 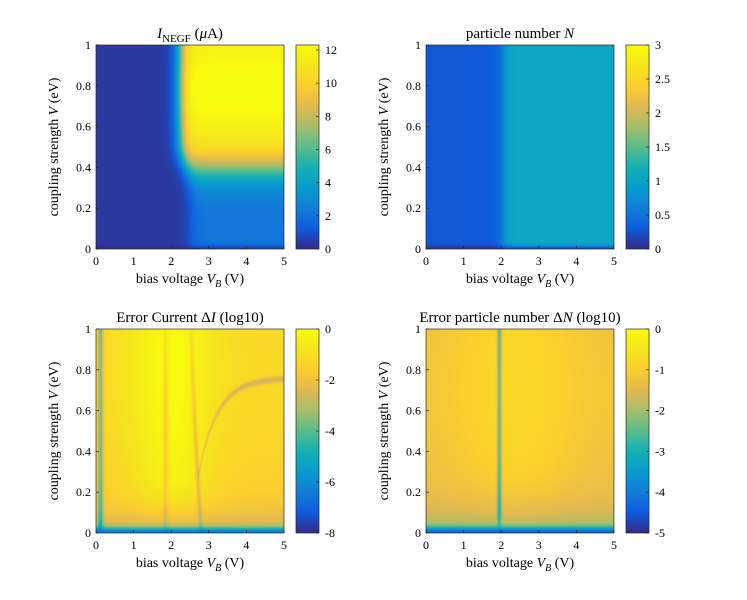 I want to click on chart-title: Error particle number ΔN (log10), so click(x=519, y=318).